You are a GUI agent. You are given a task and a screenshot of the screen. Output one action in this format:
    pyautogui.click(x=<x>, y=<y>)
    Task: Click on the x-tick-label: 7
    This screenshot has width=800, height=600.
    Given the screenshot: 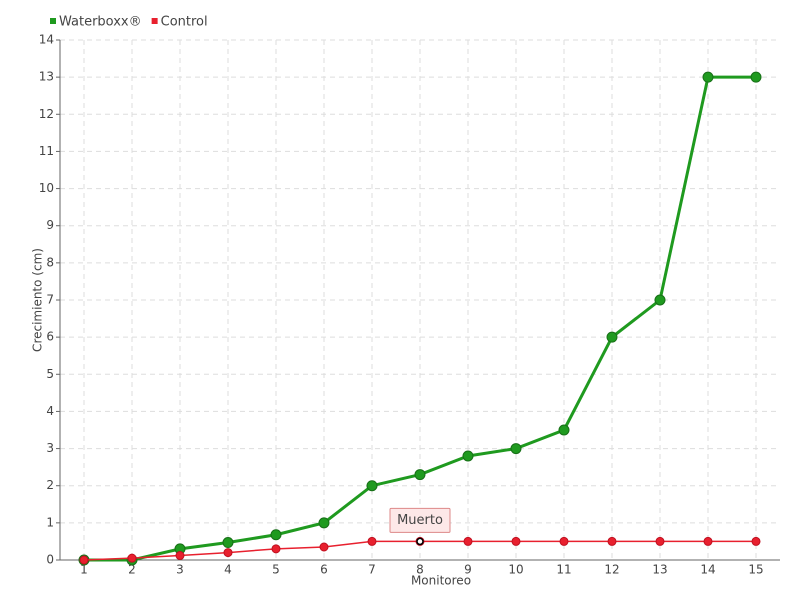 What is the action you would take?
    pyautogui.click(x=372, y=570)
    